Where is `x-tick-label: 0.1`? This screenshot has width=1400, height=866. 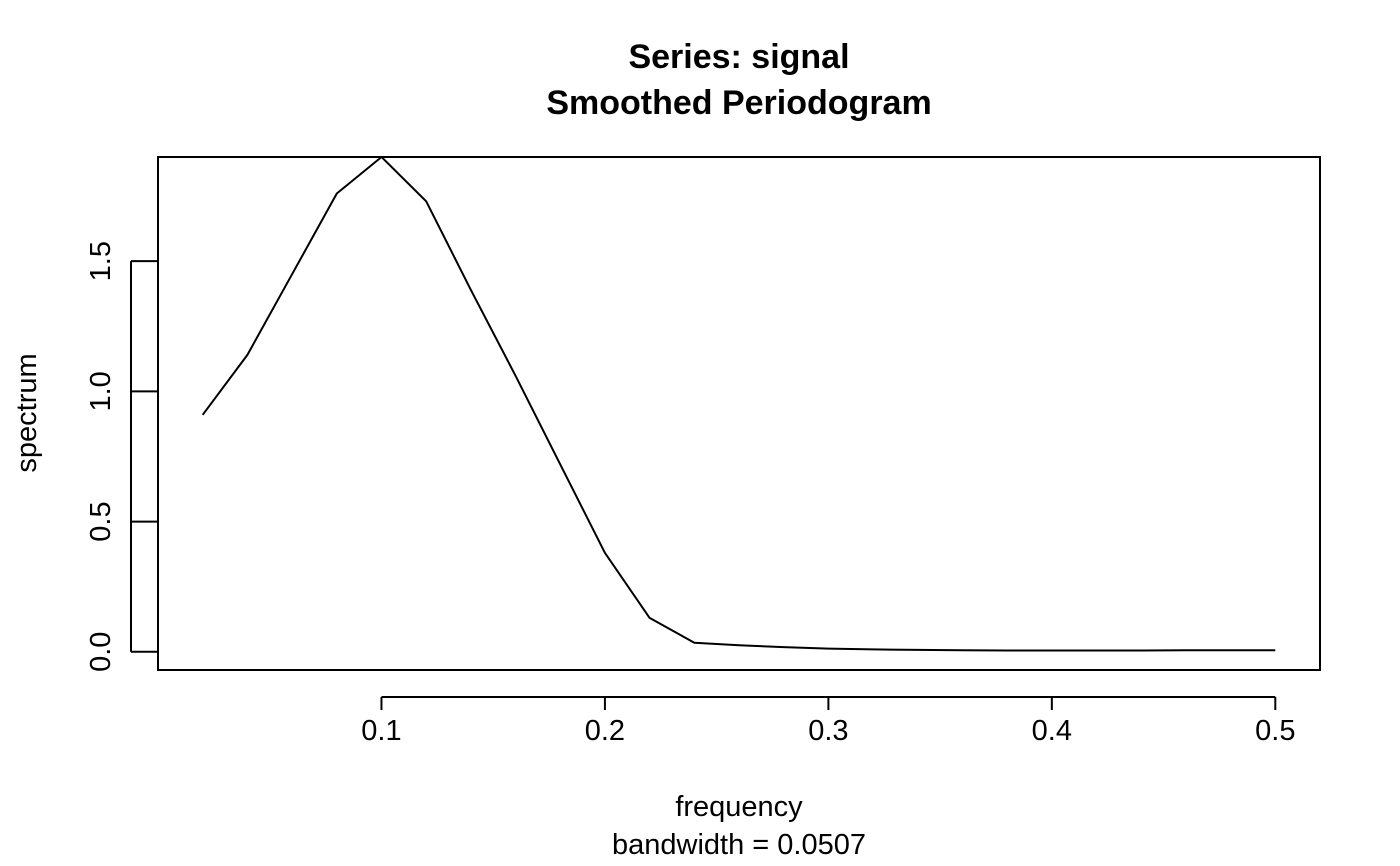 x-tick-label: 0.1 is located at coordinates (381, 731).